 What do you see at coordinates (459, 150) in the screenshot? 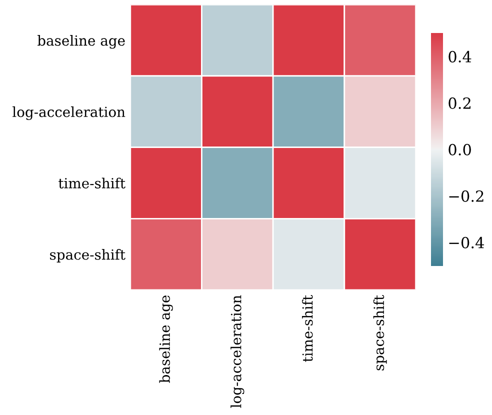
I see `color-bar-label: 0.0` at bounding box center [459, 150].